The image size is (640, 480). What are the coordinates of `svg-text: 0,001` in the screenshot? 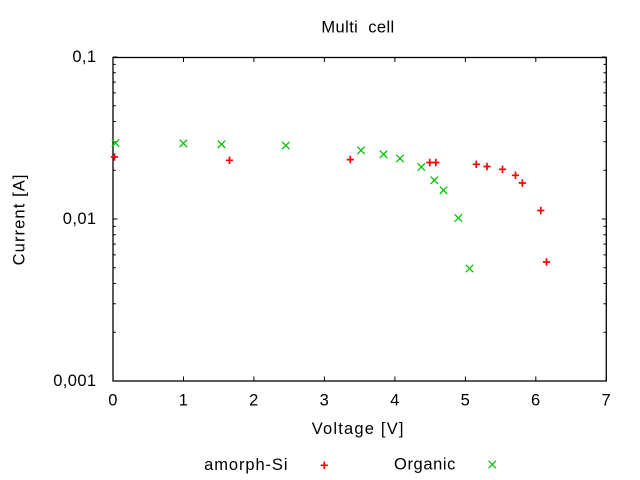 It's located at (74, 381).